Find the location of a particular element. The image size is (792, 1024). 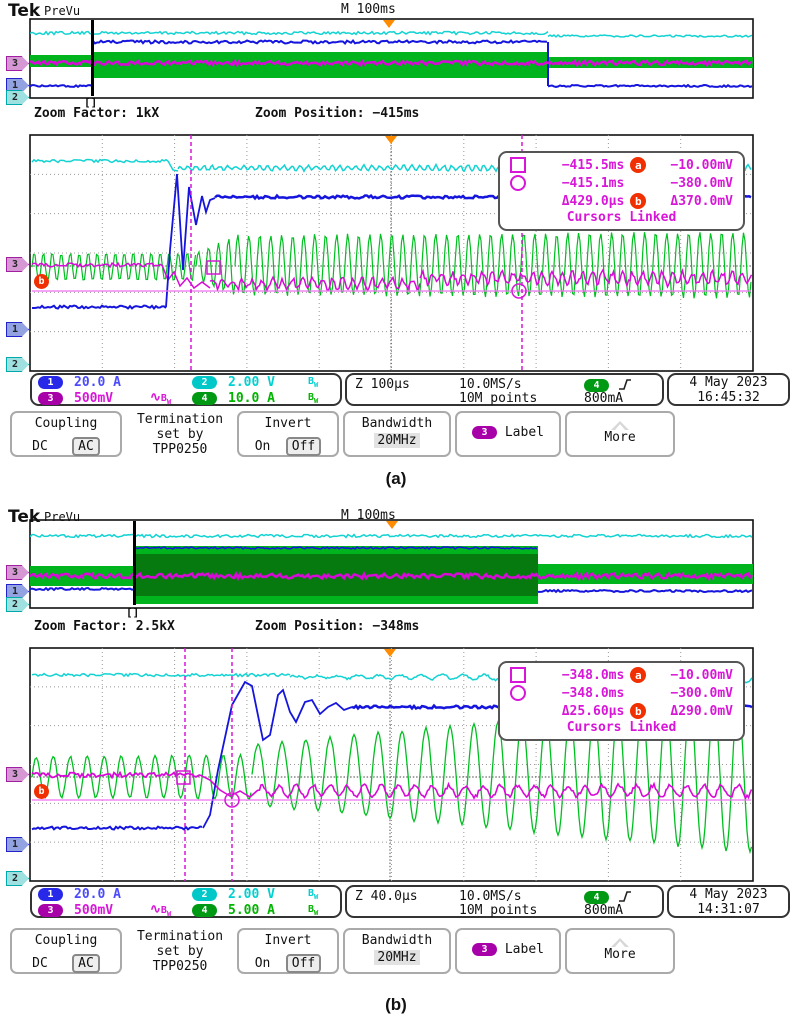

cursor-delta-time: Δ25.60µs is located at coordinates (593, 711).